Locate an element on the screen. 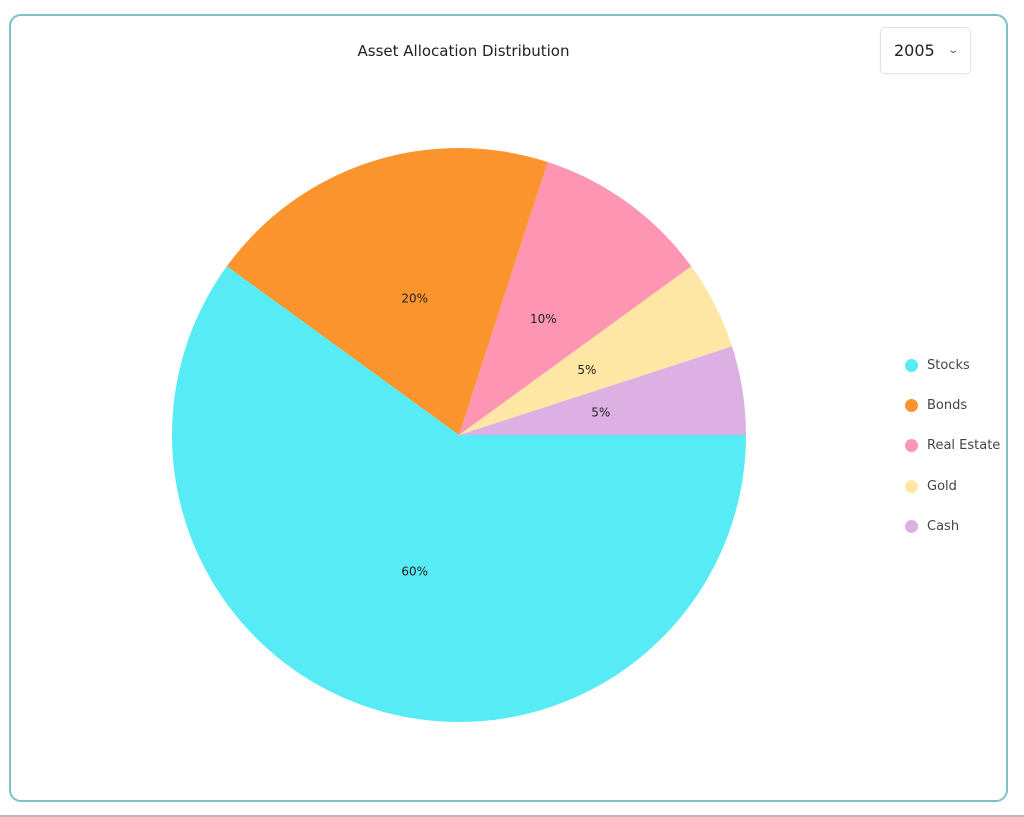 This screenshot has width=1024, height=817. legend-item: Stocks is located at coordinates (952, 365).